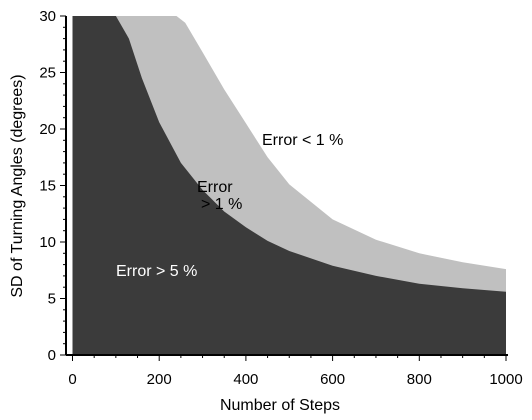  What do you see at coordinates (156, 271) in the screenshot?
I see `region-label-error-gt-5: Error > 5 %` at bounding box center [156, 271].